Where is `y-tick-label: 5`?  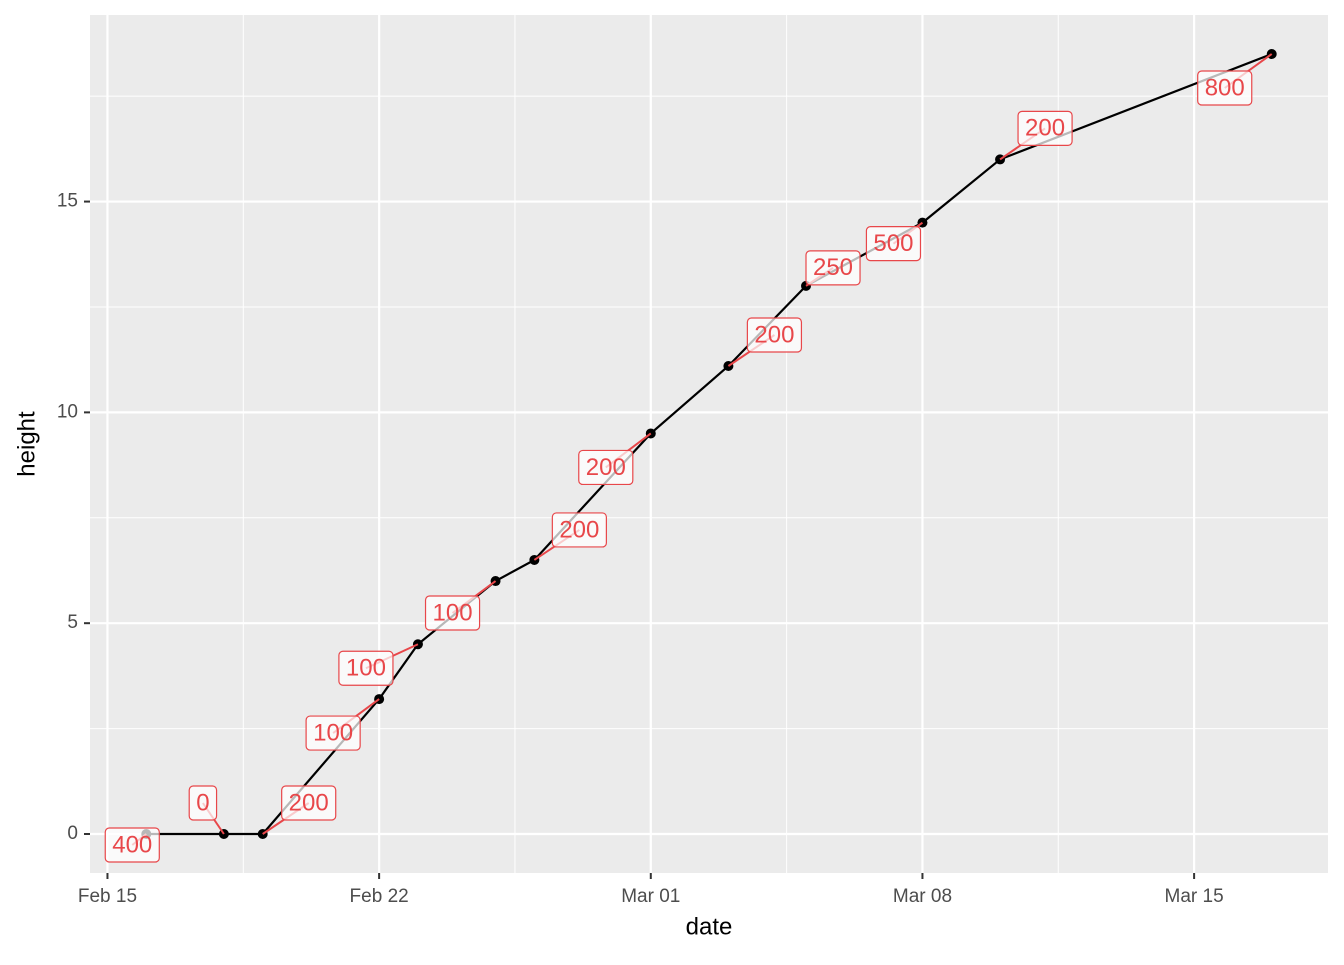 y-tick-label: 5 is located at coordinates (72, 622).